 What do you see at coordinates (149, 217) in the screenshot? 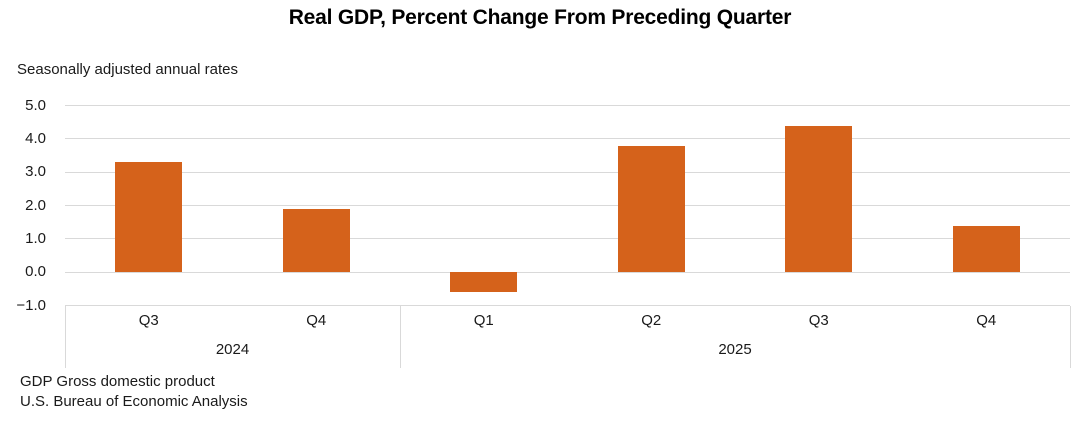
I see `bar-2024-Q3` at bounding box center [149, 217].